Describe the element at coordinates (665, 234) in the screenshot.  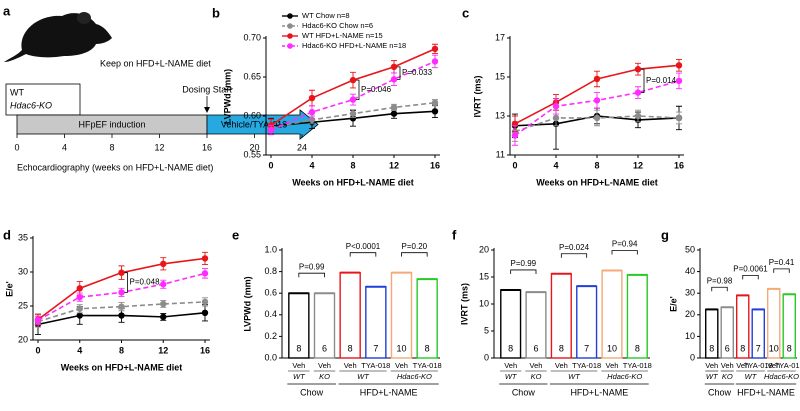
I see `panel-letter: g` at that location.